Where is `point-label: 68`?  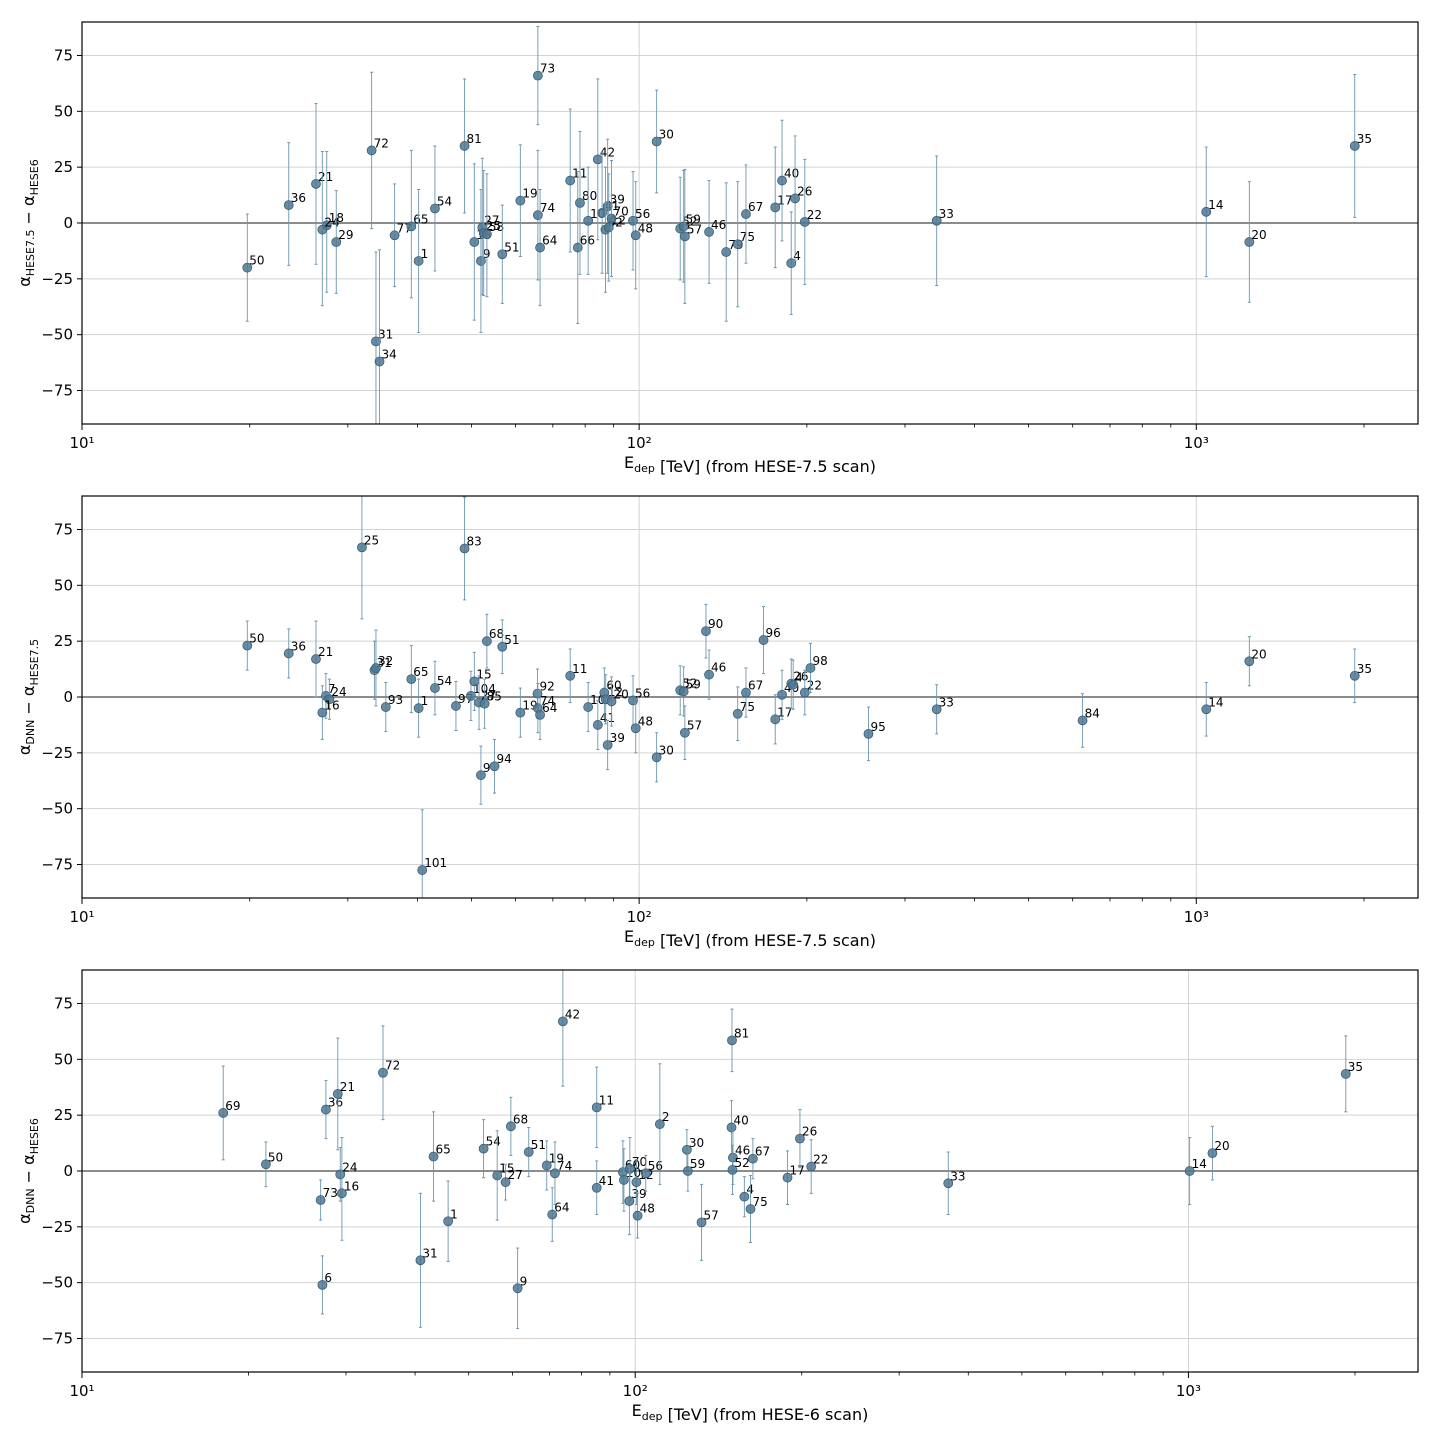 point-label: 68 is located at coordinates (520, 1119).